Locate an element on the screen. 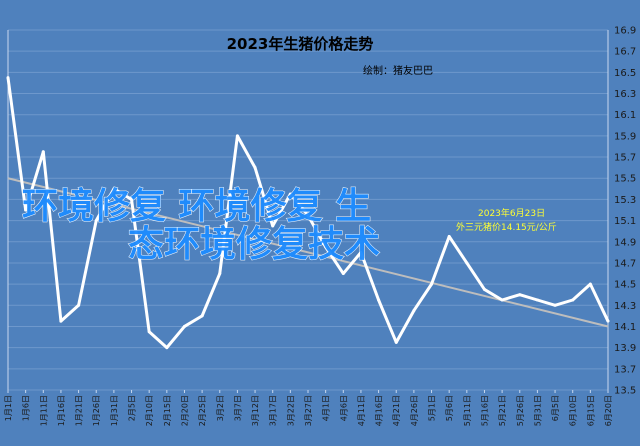  x-tick-label: 6月15日 is located at coordinates (590, 410).